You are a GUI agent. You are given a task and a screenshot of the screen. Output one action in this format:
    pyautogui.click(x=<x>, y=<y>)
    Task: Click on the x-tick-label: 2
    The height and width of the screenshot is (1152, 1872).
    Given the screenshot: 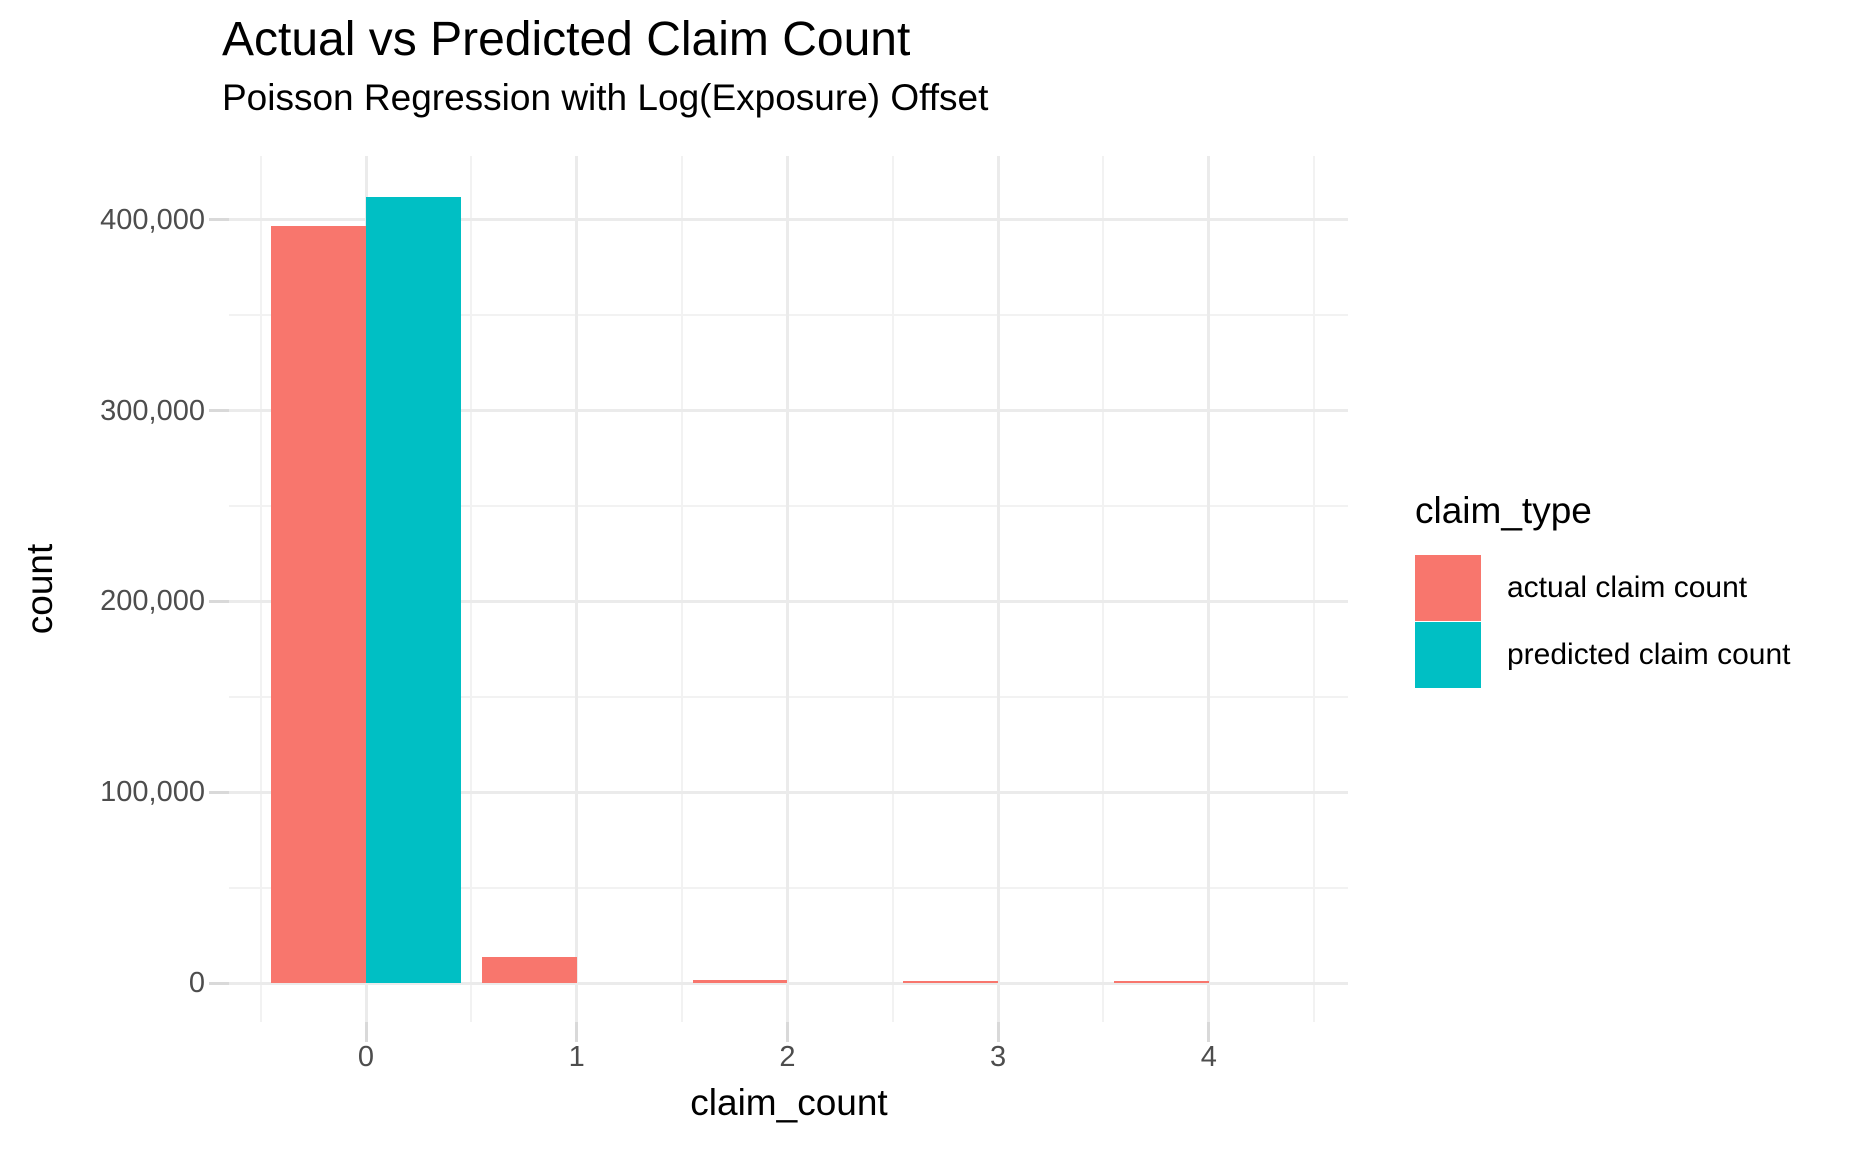 What is the action you would take?
    pyautogui.click(x=787, y=1057)
    